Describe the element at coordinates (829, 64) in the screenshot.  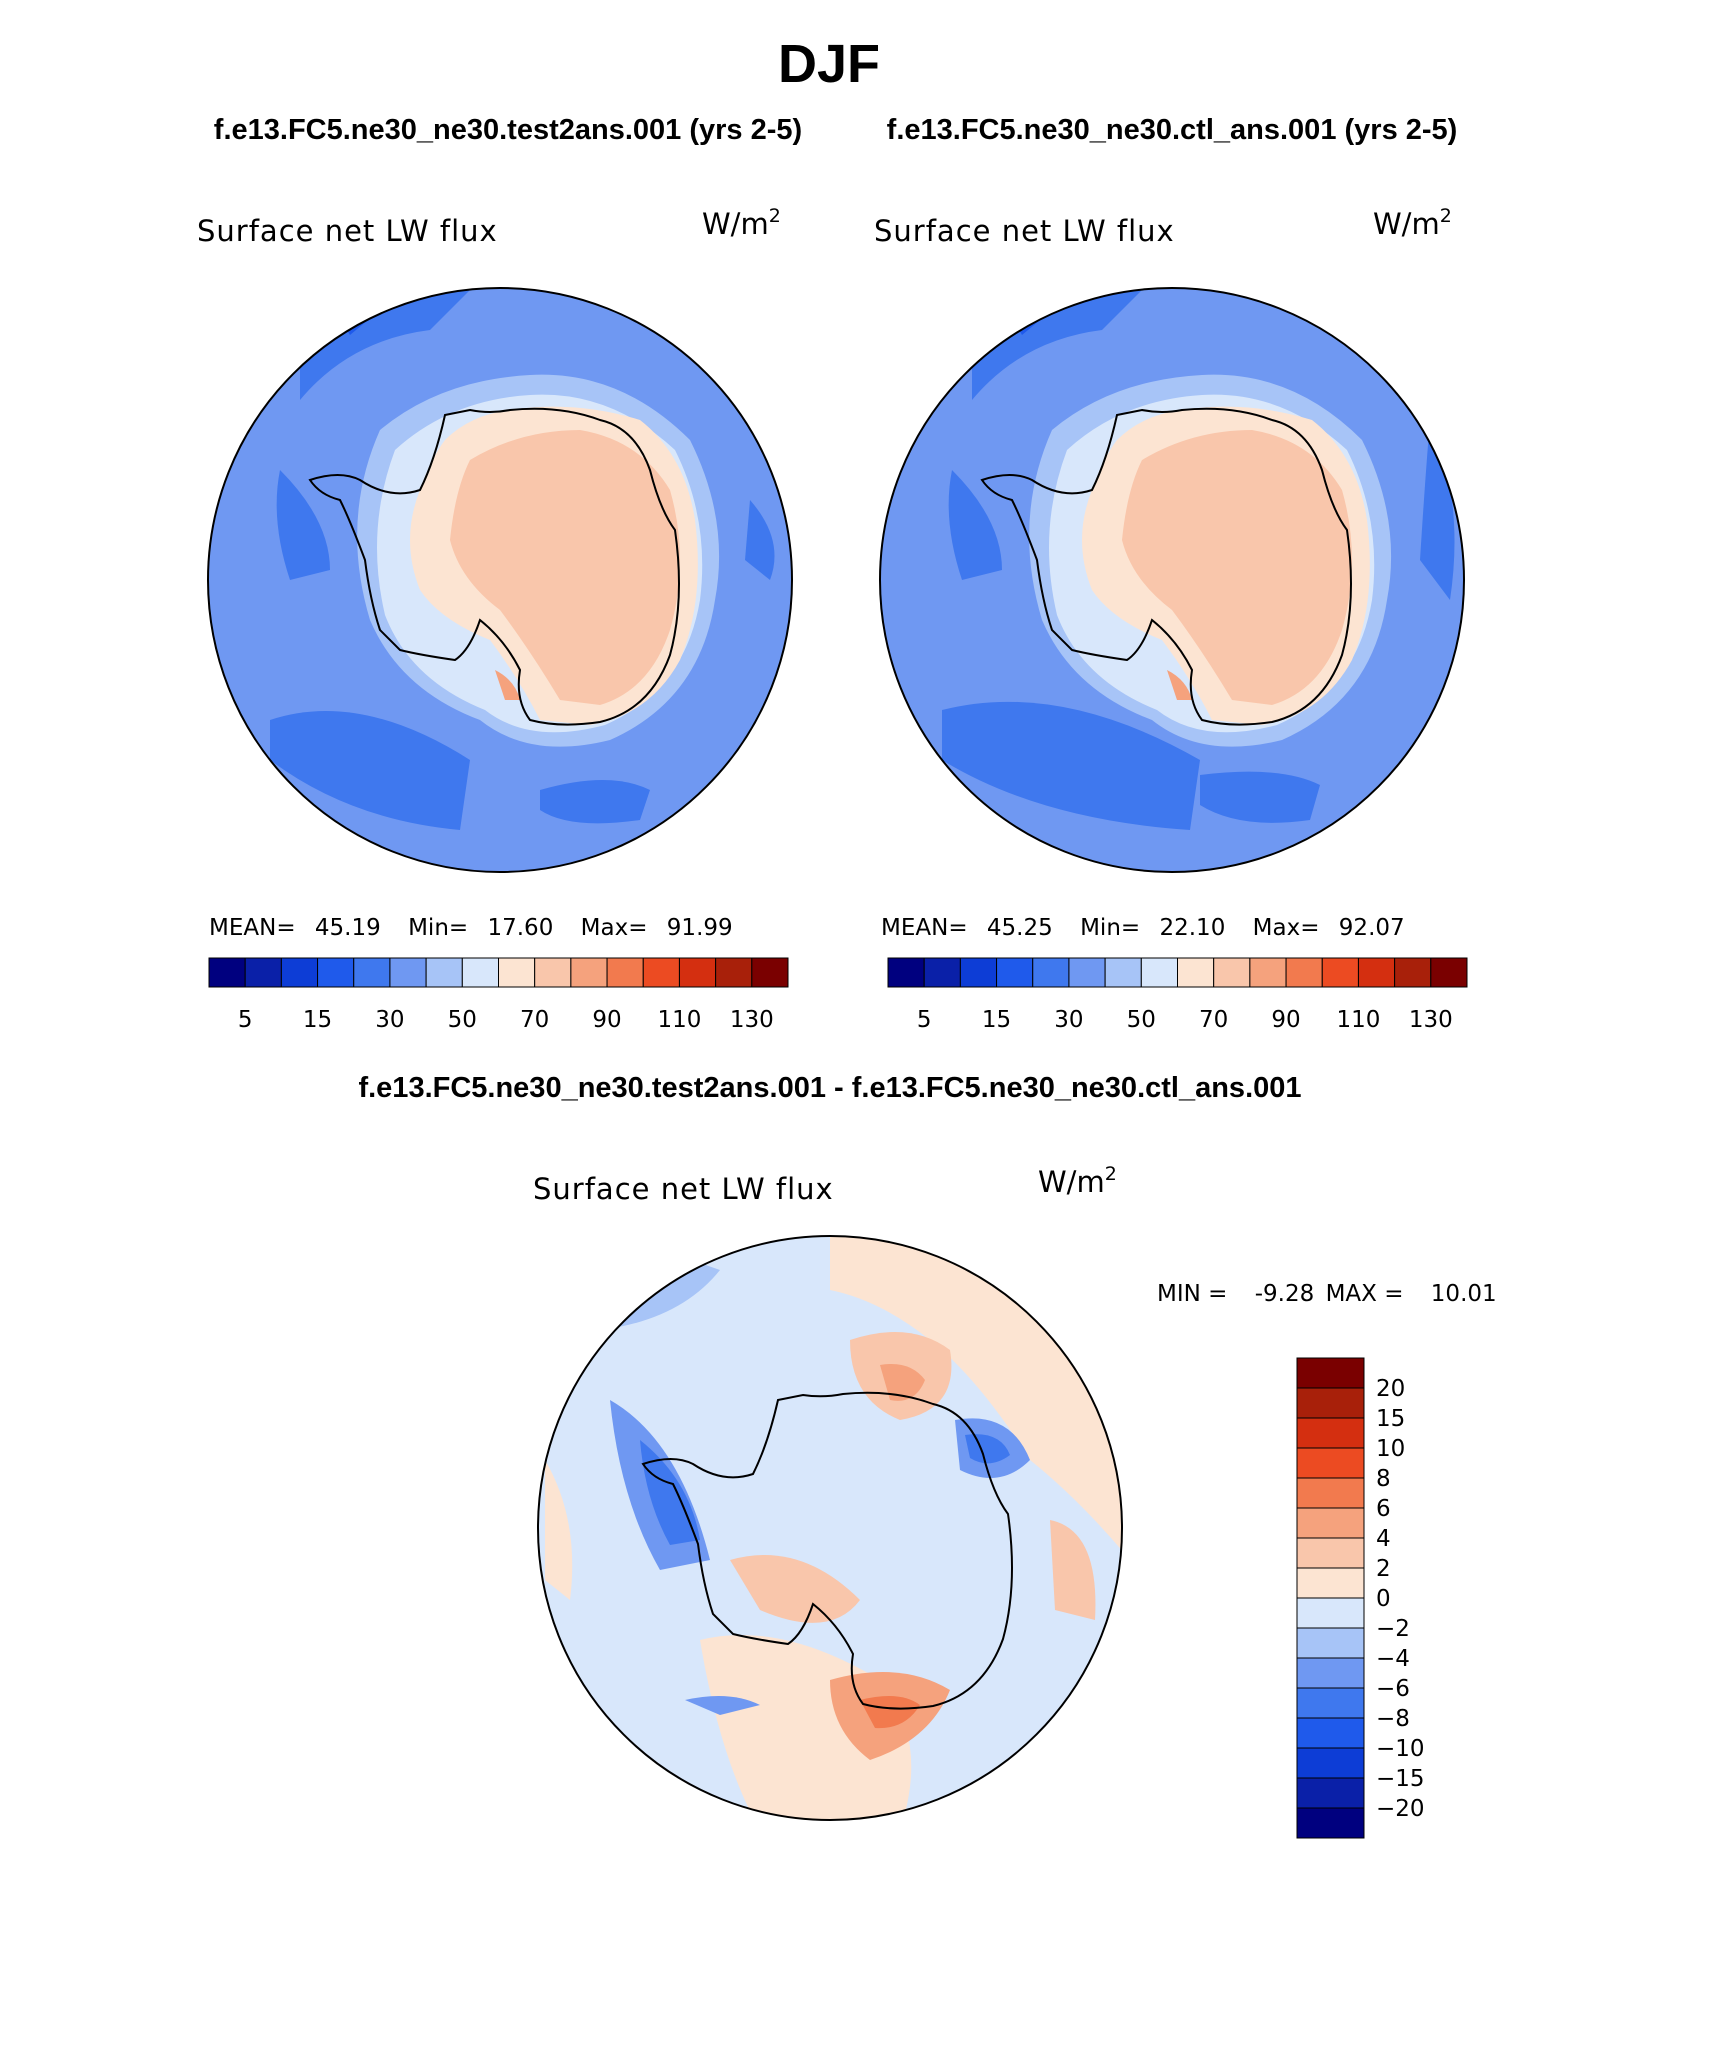
I see `figure-title: DJF` at that location.